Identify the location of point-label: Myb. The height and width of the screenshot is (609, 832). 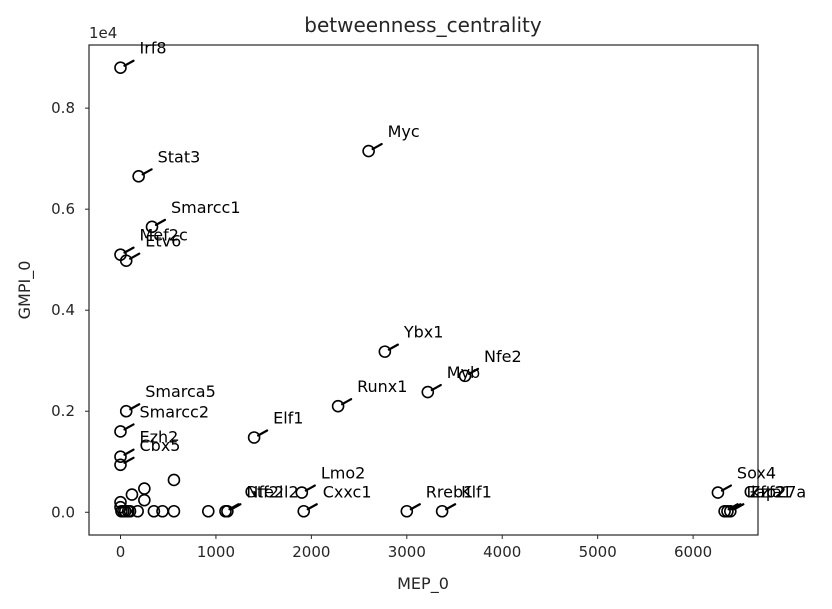
(463, 372).